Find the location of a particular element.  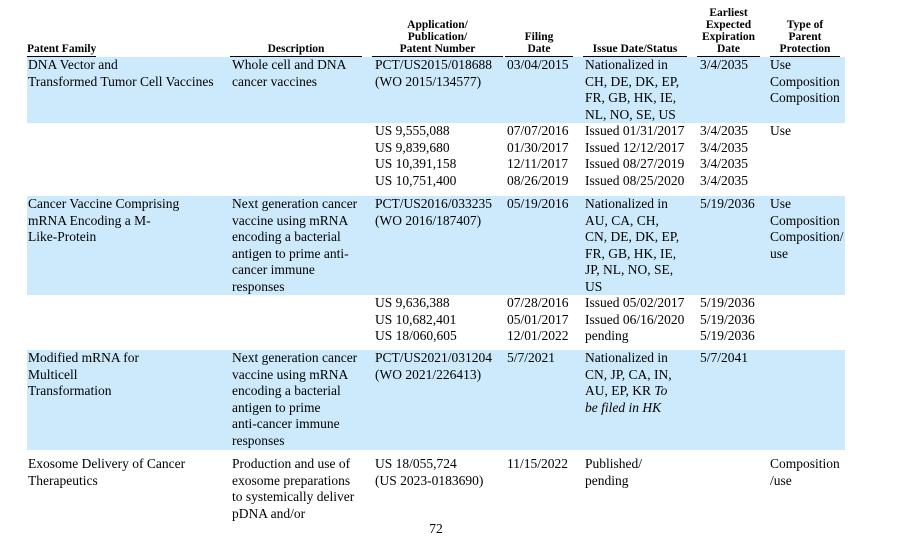

column-header-issue-status: Issue Date/Status is located at coordinates (640, 32).